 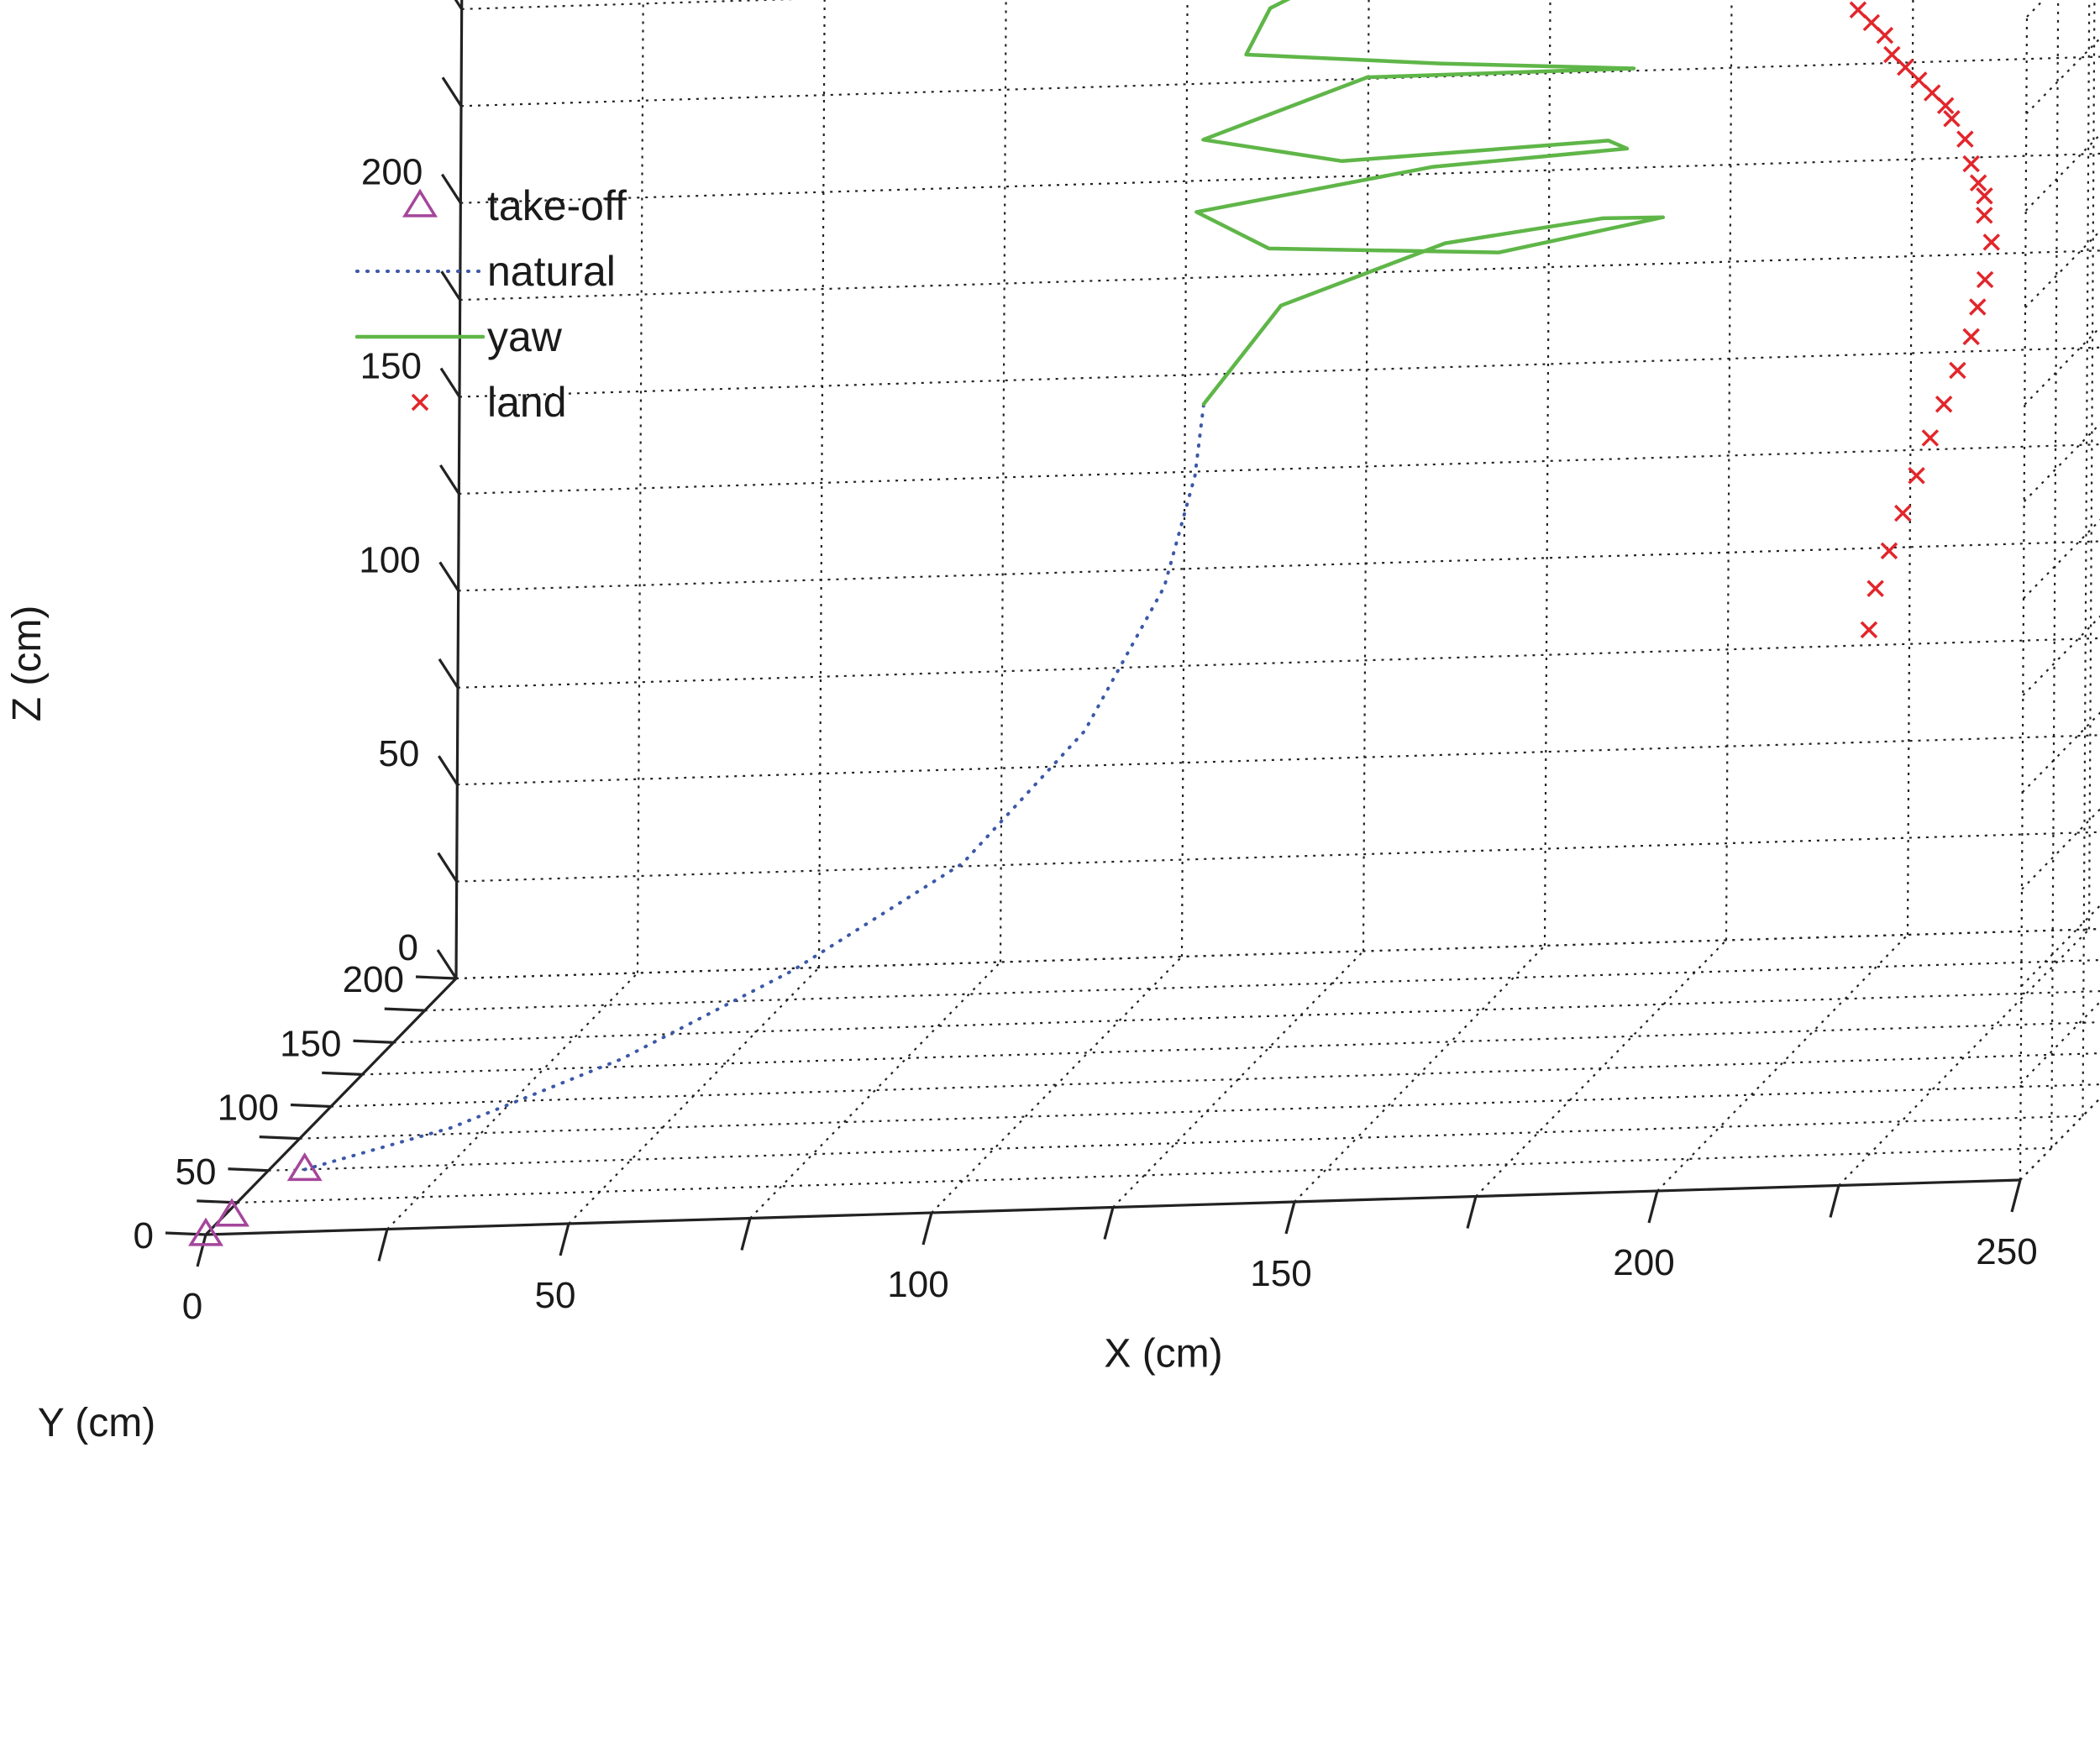 I want to click on z-tick-label: 200, so click(x=392, y=172).